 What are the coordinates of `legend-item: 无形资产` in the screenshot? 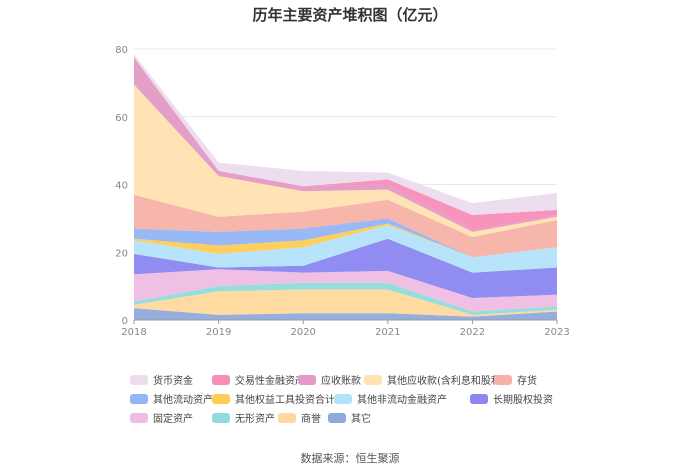 It's located at (245, 417).